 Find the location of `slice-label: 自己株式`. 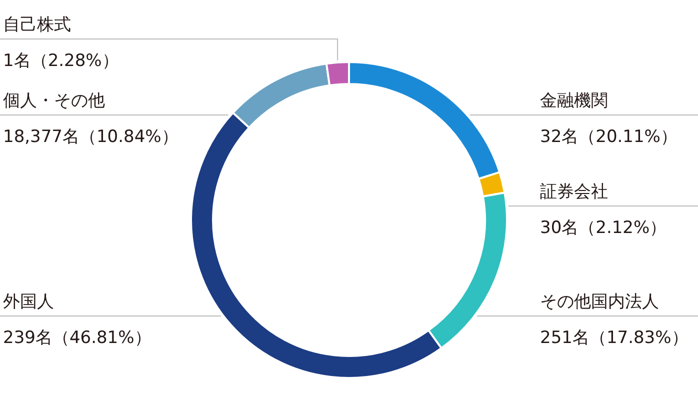

slice-label: 自己株式 is located at coordinates (37, 25).